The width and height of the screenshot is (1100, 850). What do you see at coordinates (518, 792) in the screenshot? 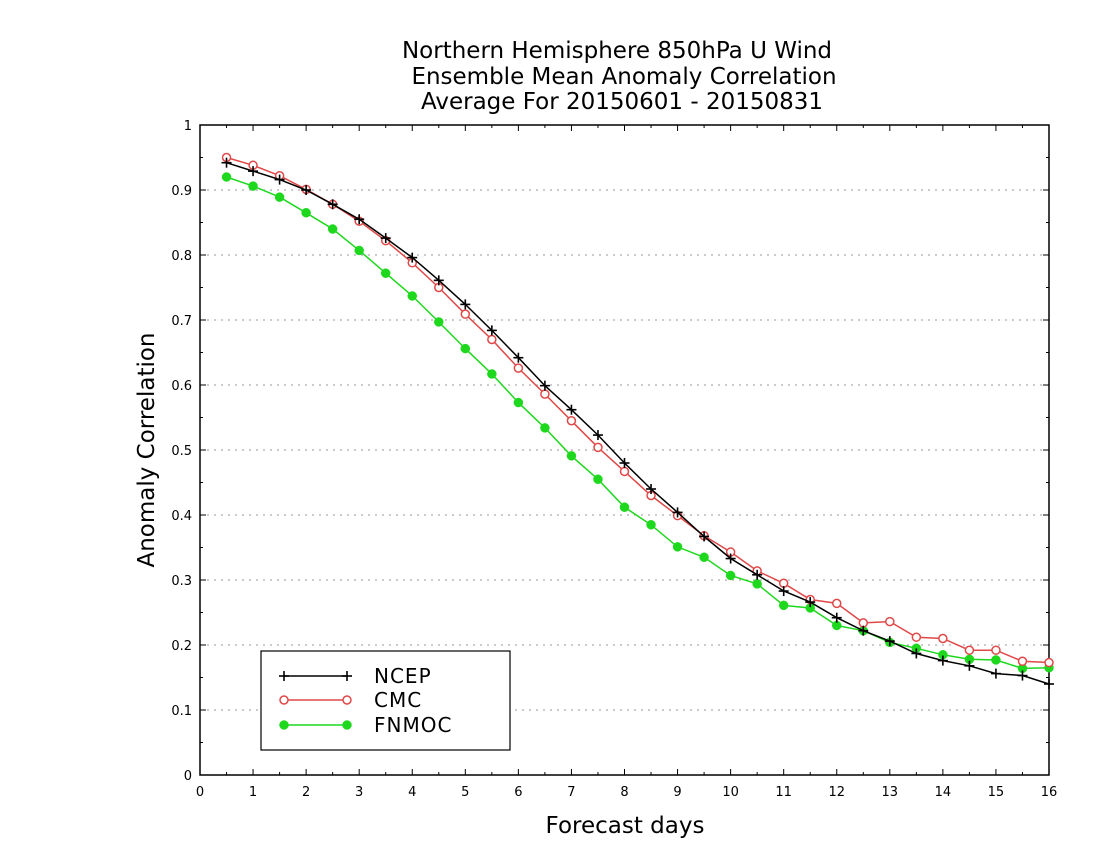
I see `x-tick-label: 6` at bounding box center [518, 792].